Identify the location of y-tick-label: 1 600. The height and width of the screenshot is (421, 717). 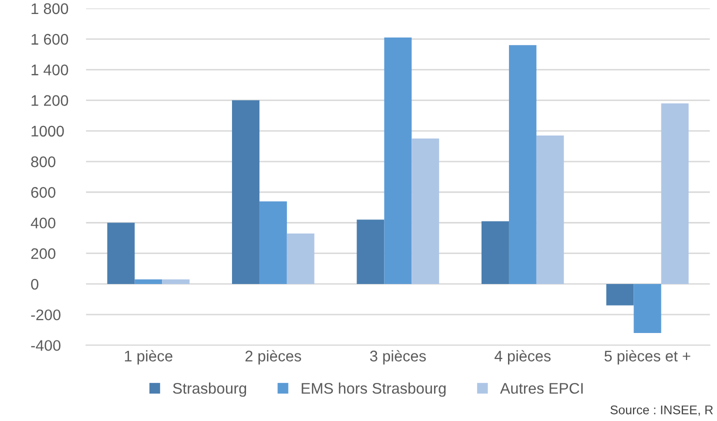
(50, 39).